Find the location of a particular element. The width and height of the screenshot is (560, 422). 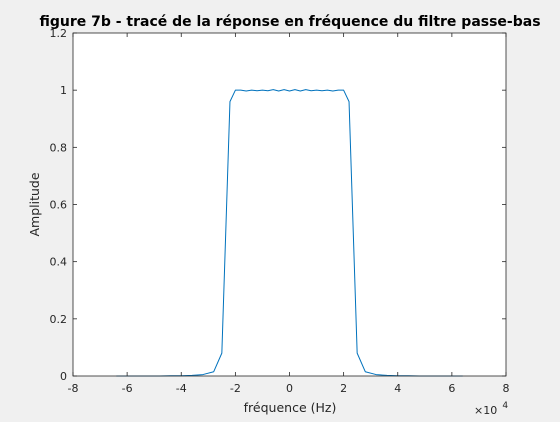

x-tick-label: -2 is located at coordinates (235, 388).